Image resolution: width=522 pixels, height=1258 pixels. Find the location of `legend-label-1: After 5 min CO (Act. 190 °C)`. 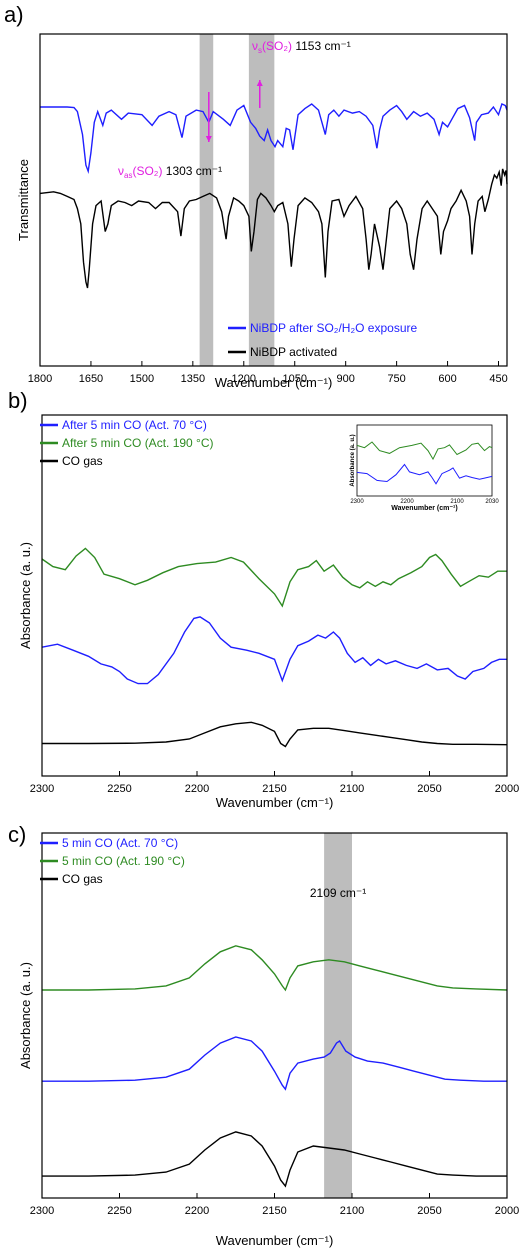

legend-label-1: After 5 min CO (Act. 190 °C) is located at coordinates (138, 443).